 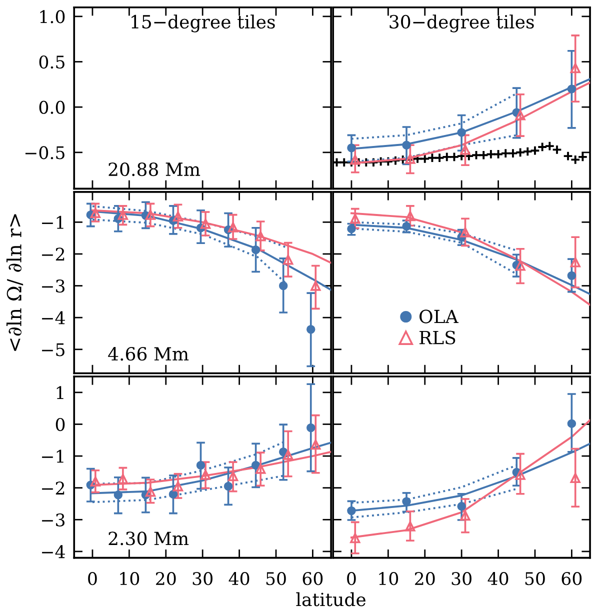 I want to click on chart-title: 30−degree tiles, so click(x=462, y=23).